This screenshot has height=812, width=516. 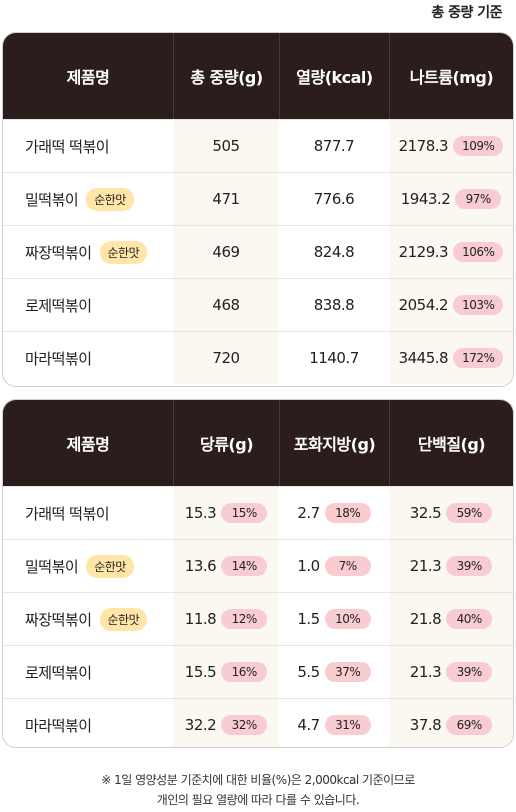 What do you see at coordinates (200, 513) in the screenshot?
I see `sugar-value: 15.3` at bounding box center [200, 513].